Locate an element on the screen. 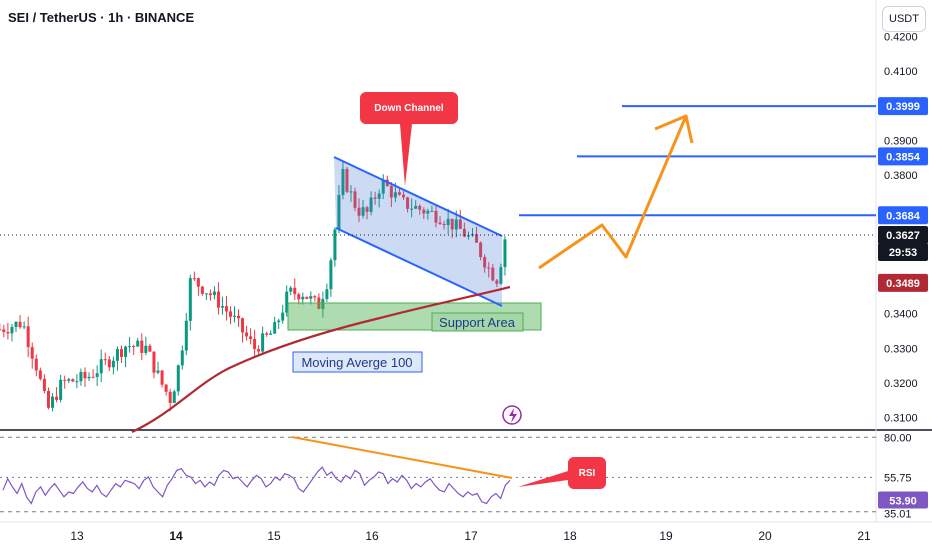 The width and height of the screenshot is (932, 550). projection-arrowhead is located at coordinates (674, 129).